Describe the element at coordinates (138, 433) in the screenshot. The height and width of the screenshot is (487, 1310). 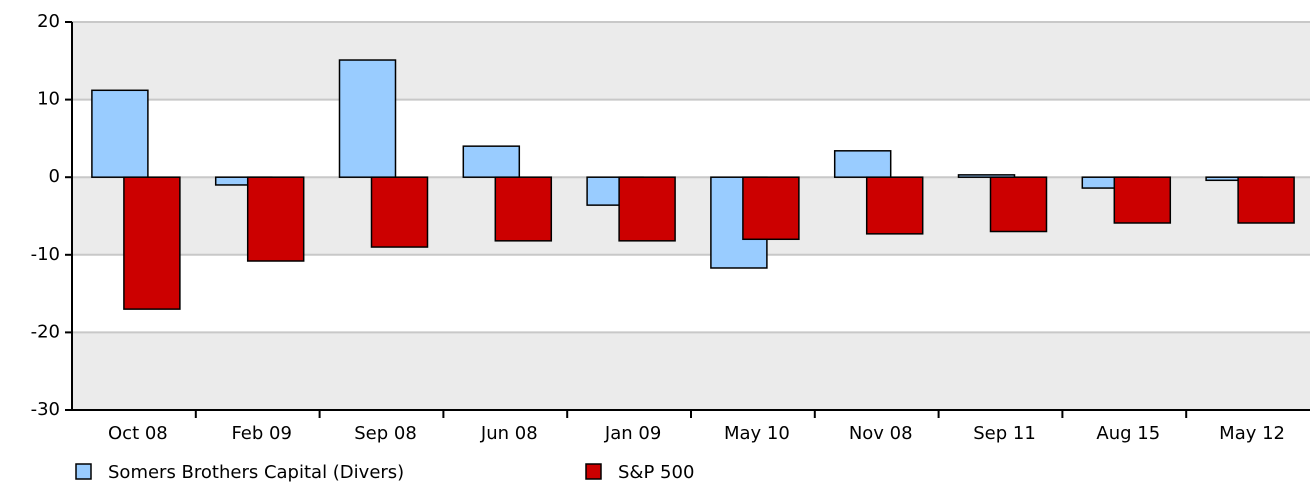
I see `x-tick-label: Oct 08` at that location.